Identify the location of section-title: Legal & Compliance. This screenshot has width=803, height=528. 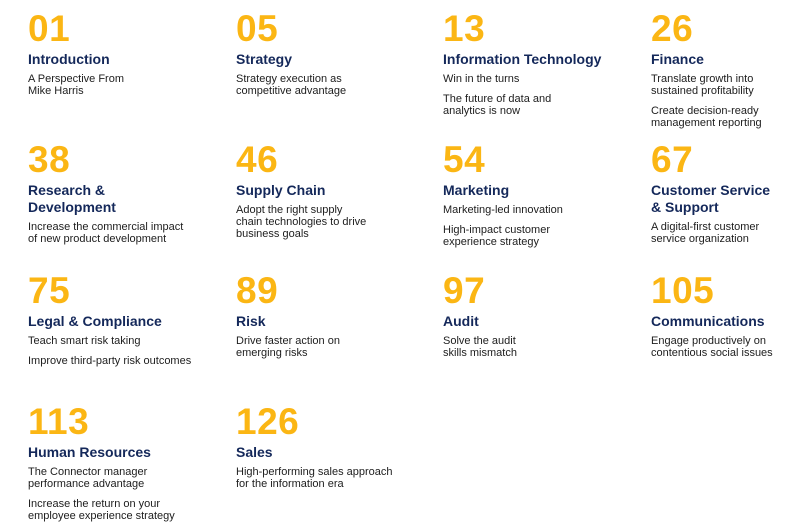
(108, 321).